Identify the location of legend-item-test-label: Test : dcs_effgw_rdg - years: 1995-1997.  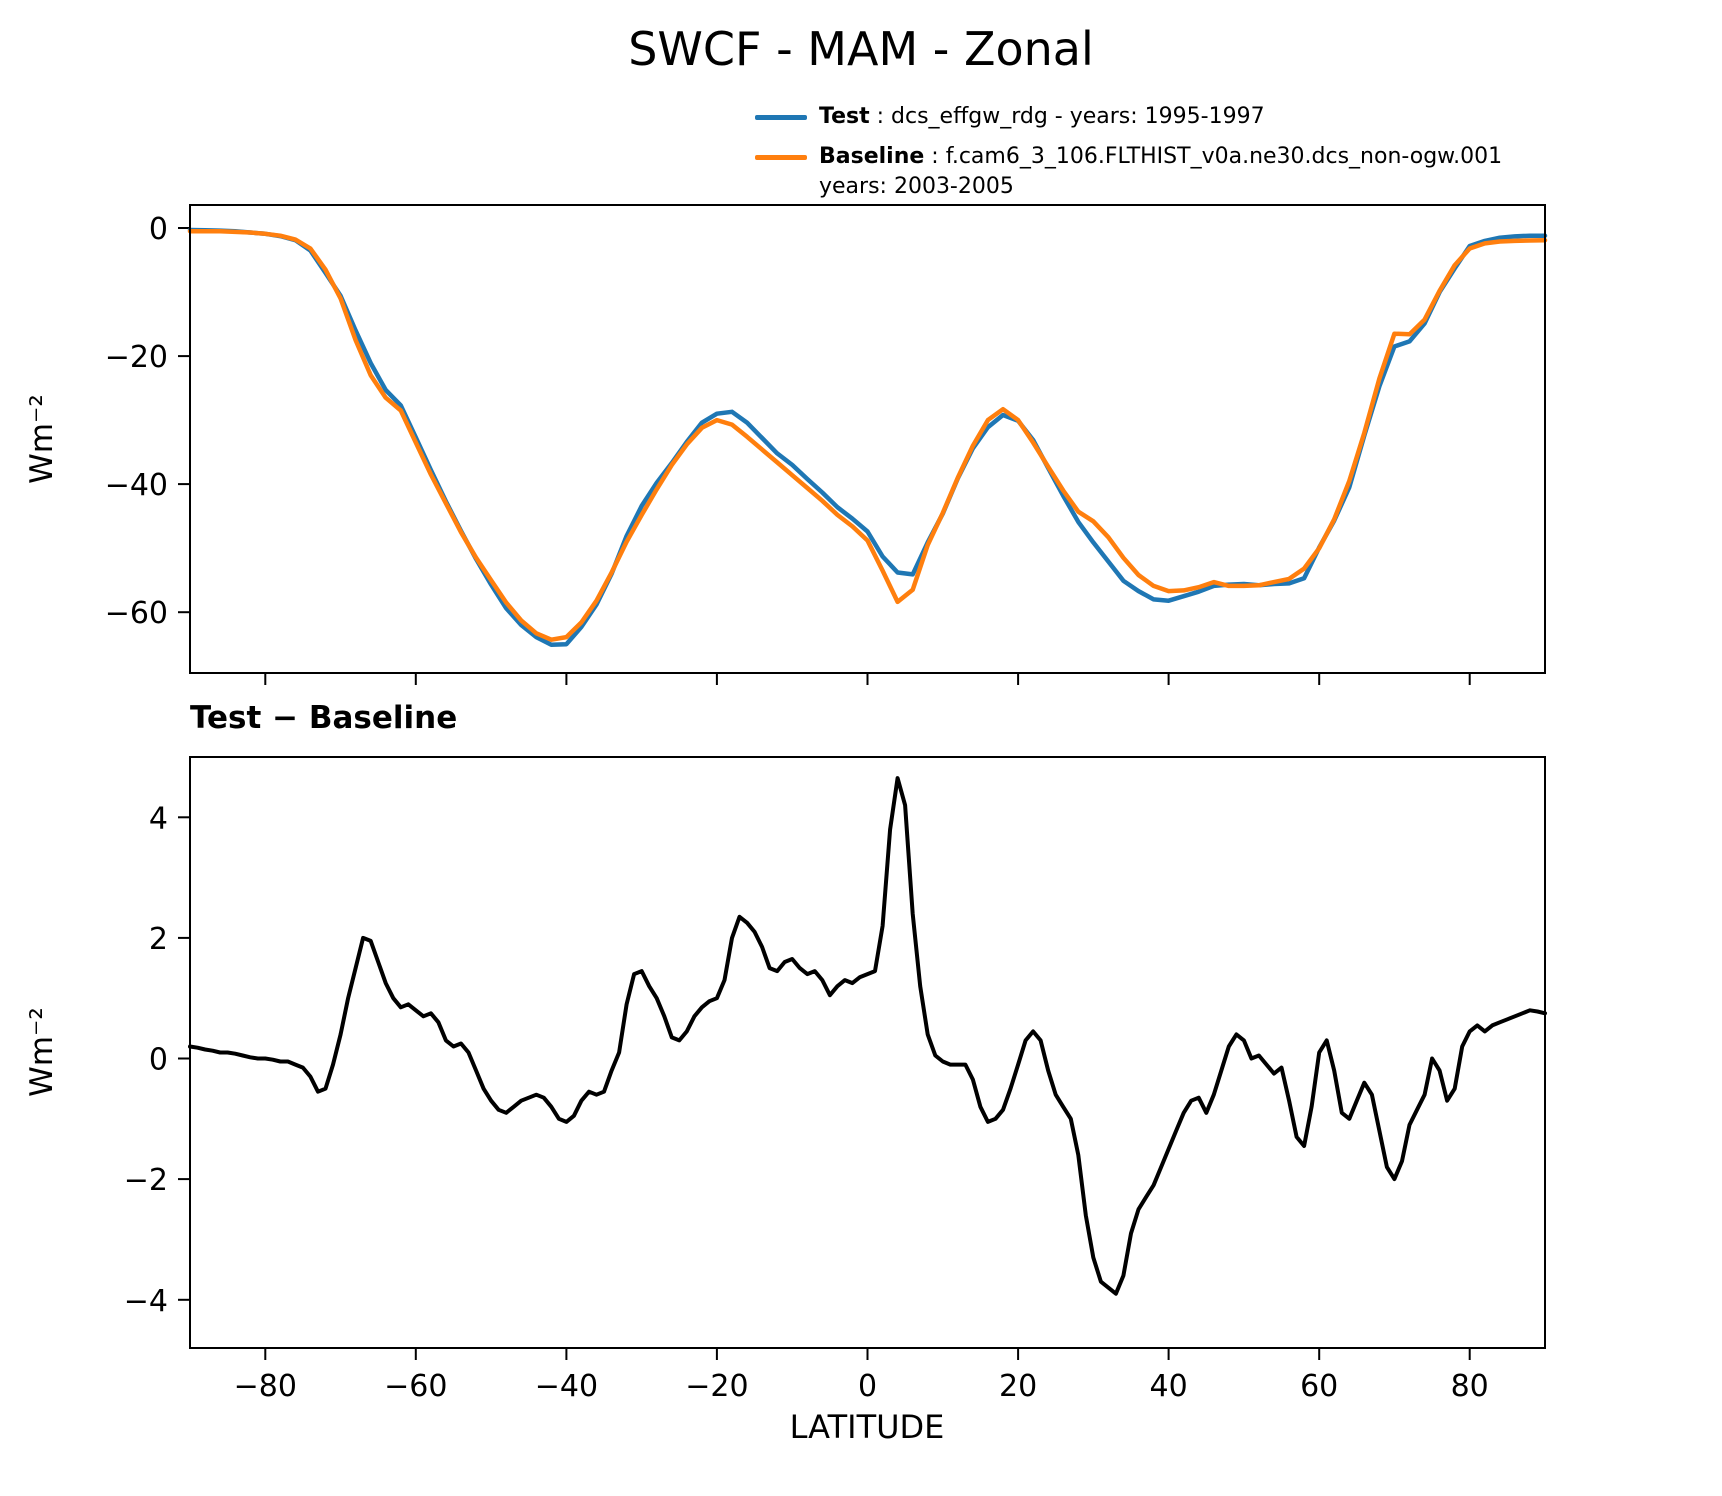
(1042, 117).